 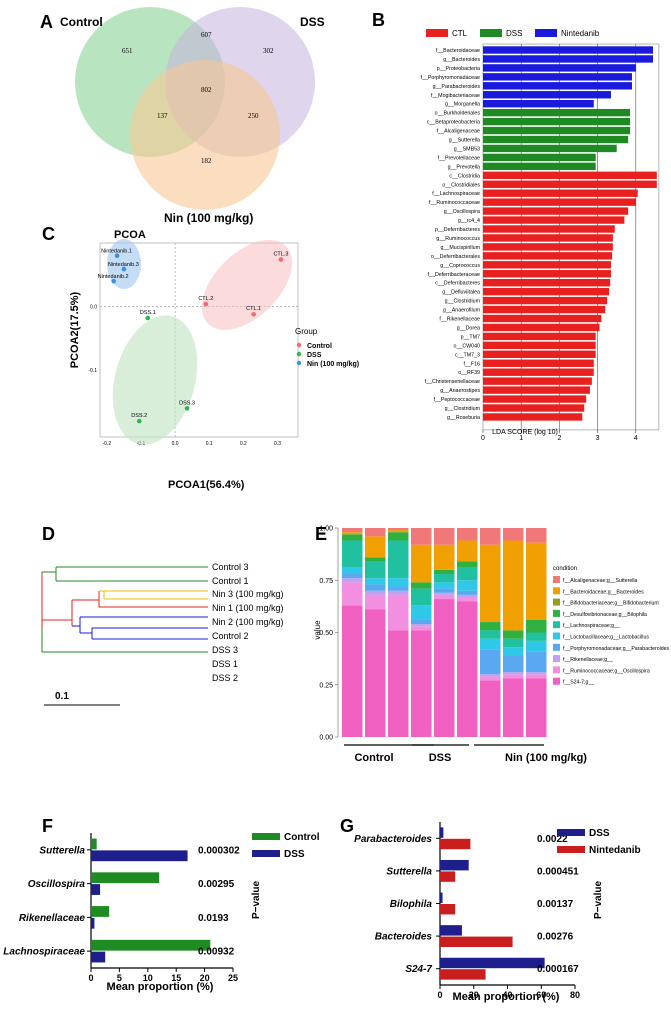 What do you see at coordinates (125, 878) in the screenshot?
I see `f-chart-bar-control-oscillospira` at bounding box center [125, 878].